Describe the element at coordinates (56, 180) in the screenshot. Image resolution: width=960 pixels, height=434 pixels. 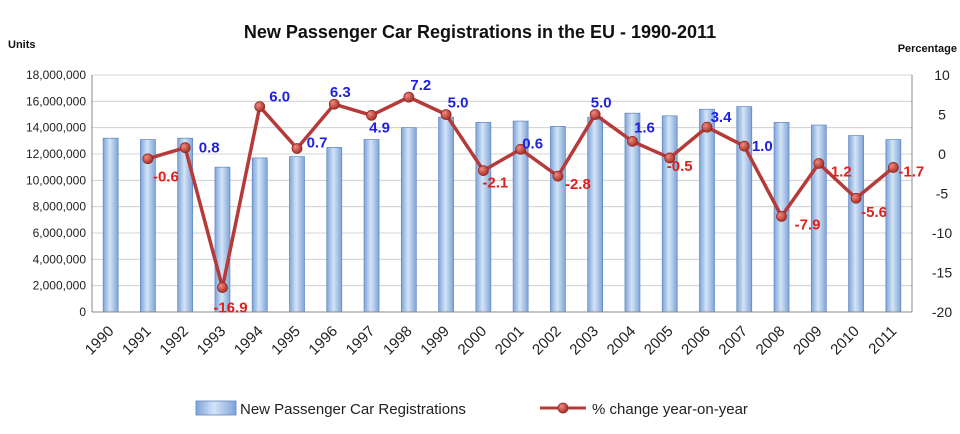
I see `y-left-tick-label: 10,000,000` at that location.